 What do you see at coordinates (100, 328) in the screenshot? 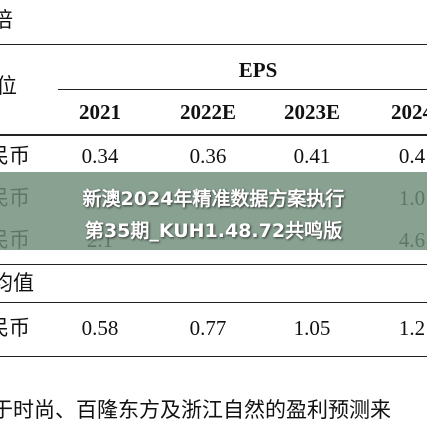
I see `cell: 0.58` at bounding box center [100, 328].